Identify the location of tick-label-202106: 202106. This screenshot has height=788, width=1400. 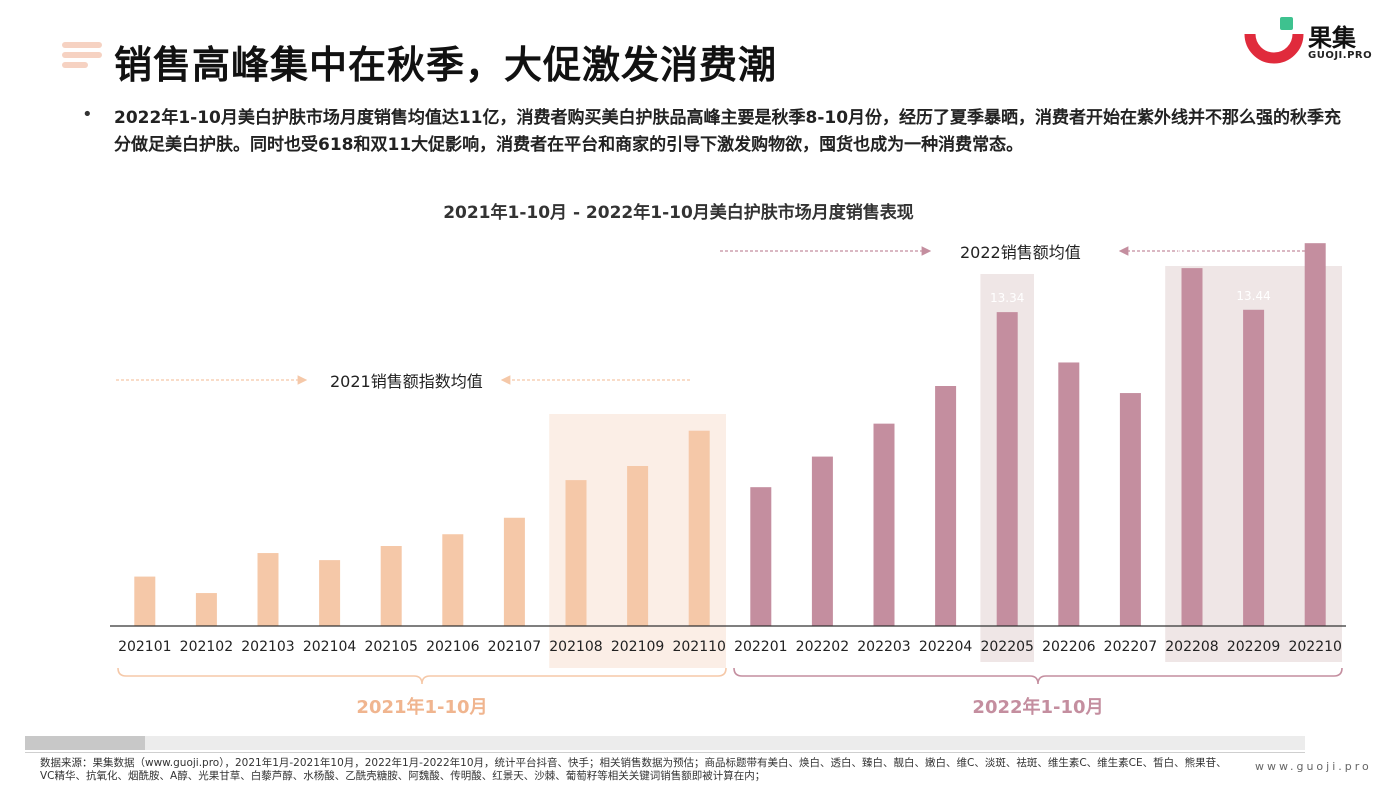
(453, 647).